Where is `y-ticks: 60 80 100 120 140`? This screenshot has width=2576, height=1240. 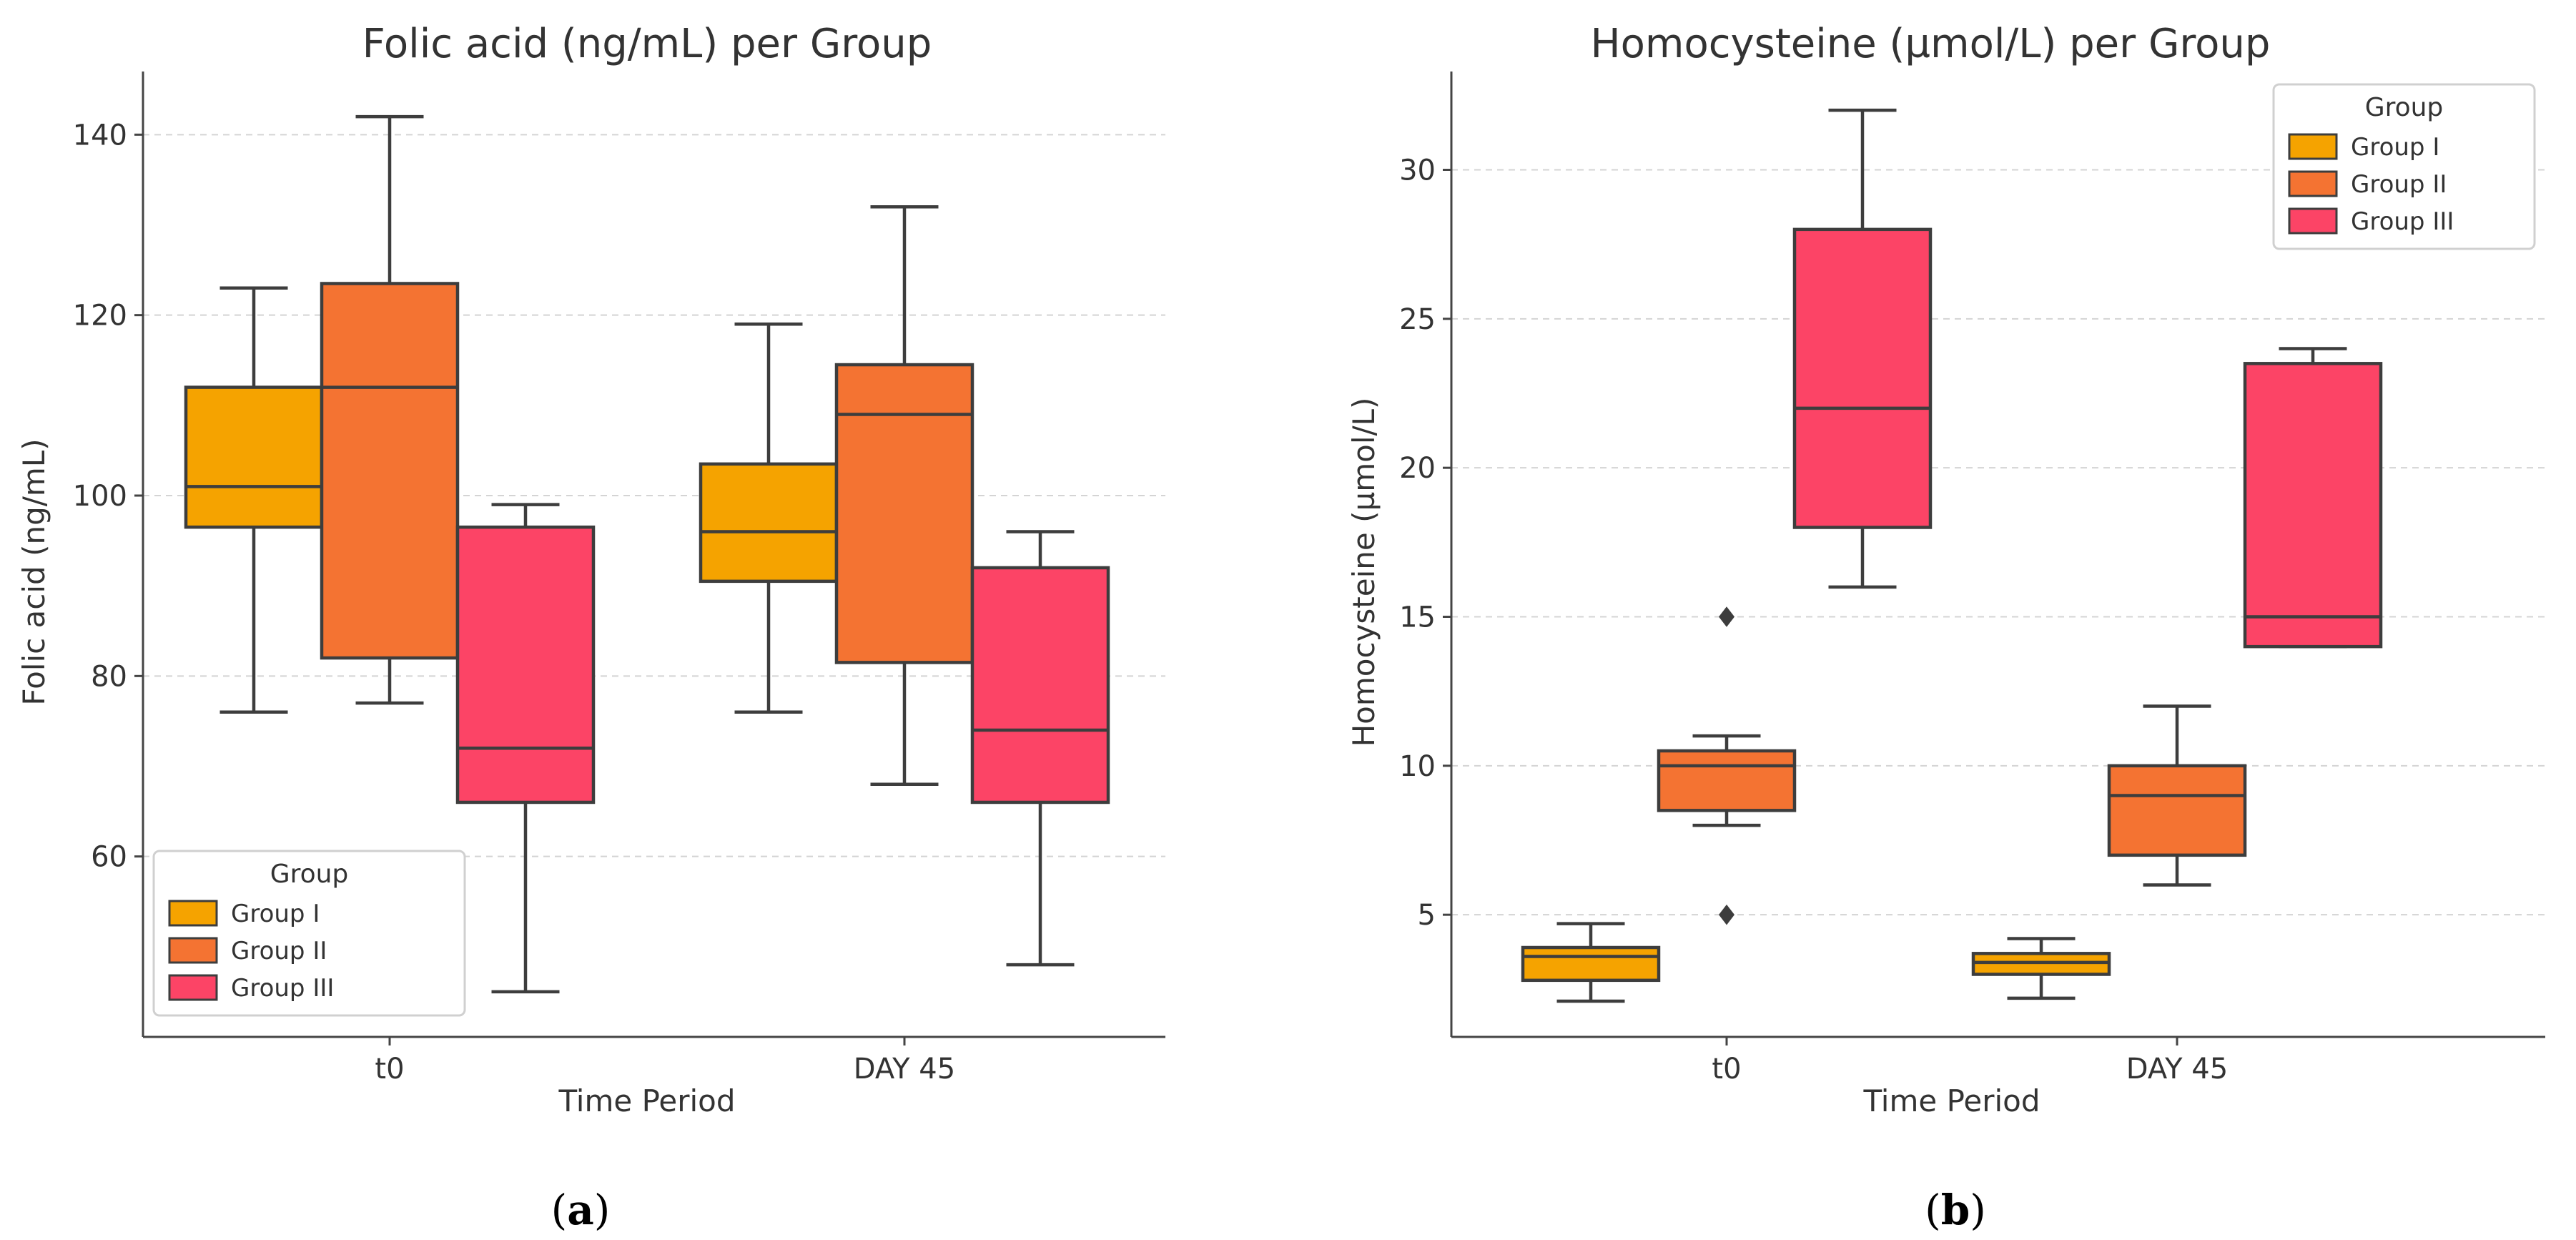 y-ticks: 60 80 100 120 140 is located at coordinates (108, 497).